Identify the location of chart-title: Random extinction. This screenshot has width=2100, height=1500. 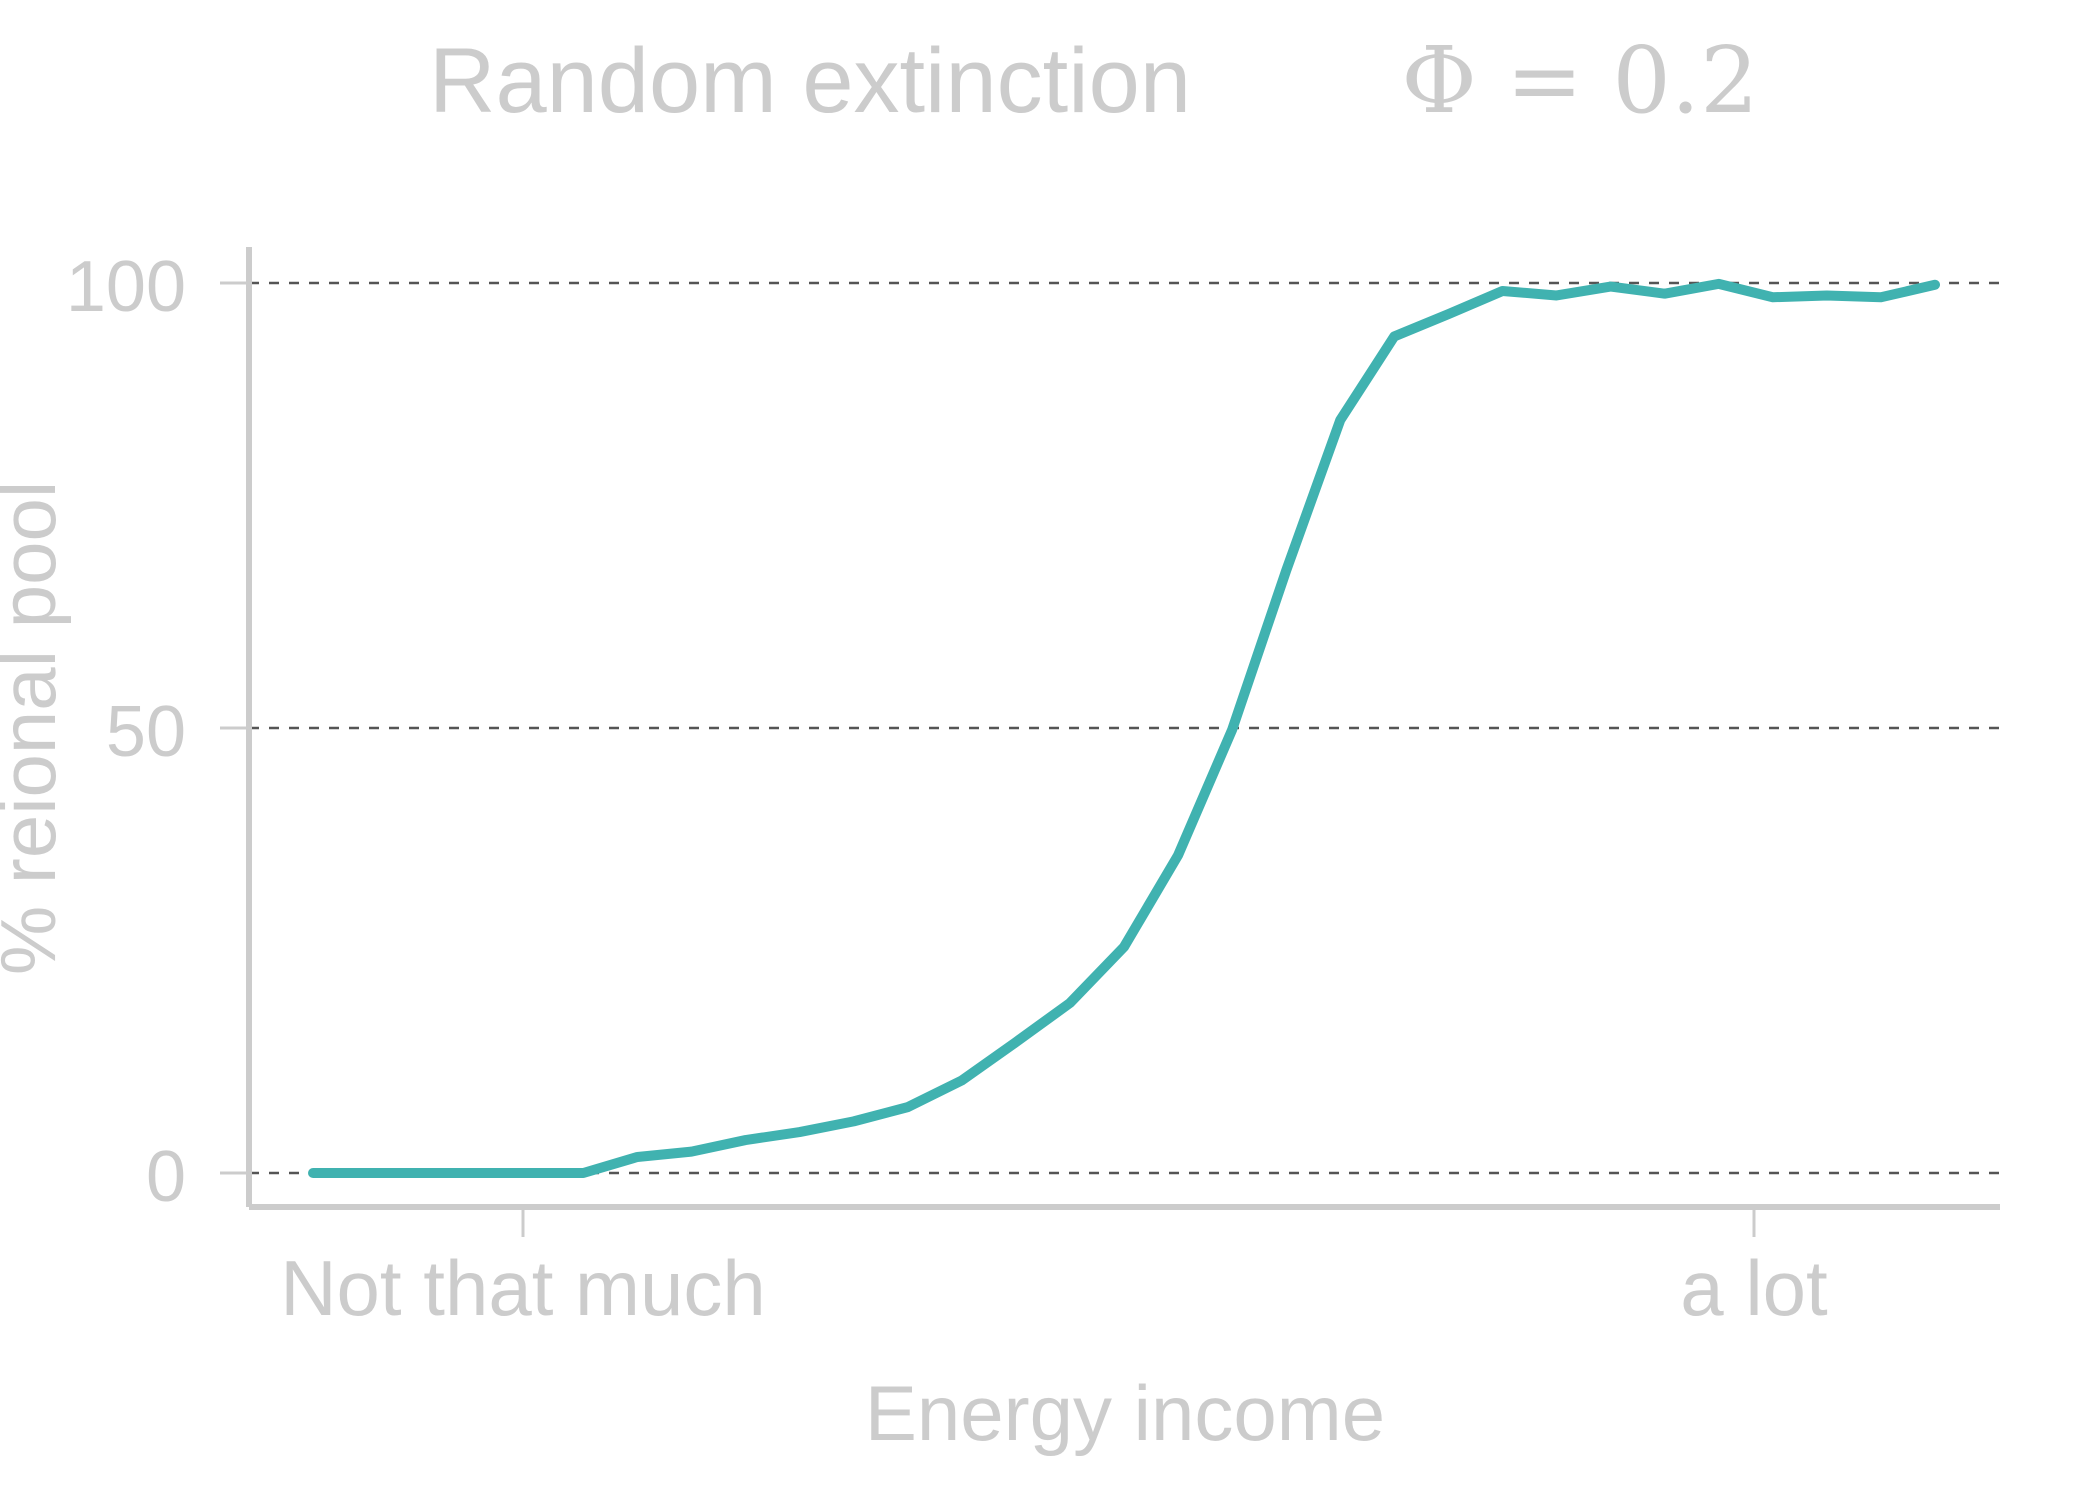
(810, 81).